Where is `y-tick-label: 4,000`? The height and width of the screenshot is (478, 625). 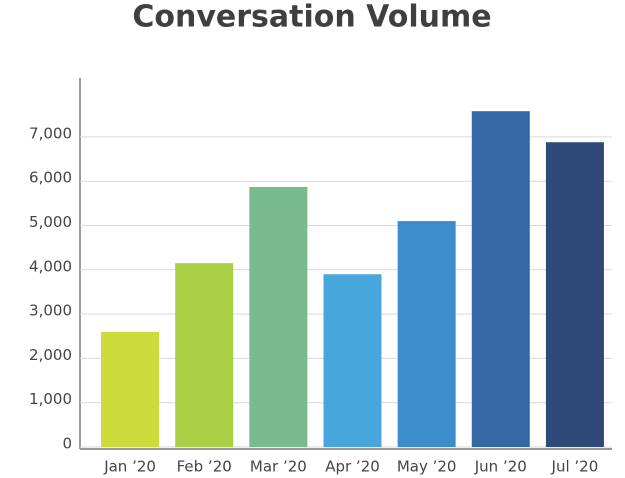
y-tick-label: 4,000 is located at coordinates (50, 266).